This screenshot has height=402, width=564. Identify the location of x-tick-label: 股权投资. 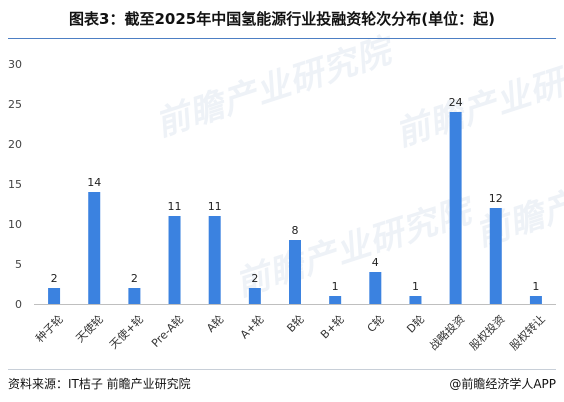
(487, 332).